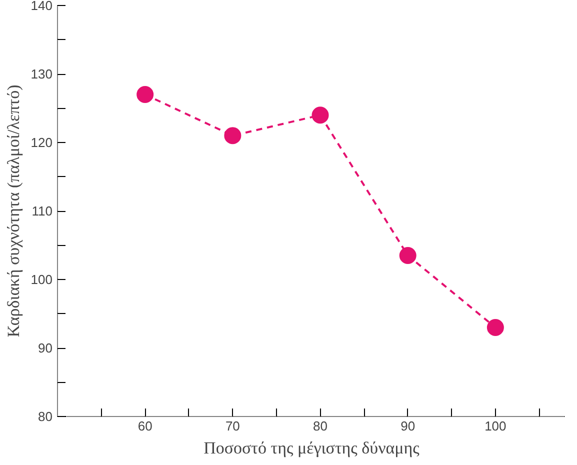  I want to click on y-tick-label: 100, so click(41, 279).